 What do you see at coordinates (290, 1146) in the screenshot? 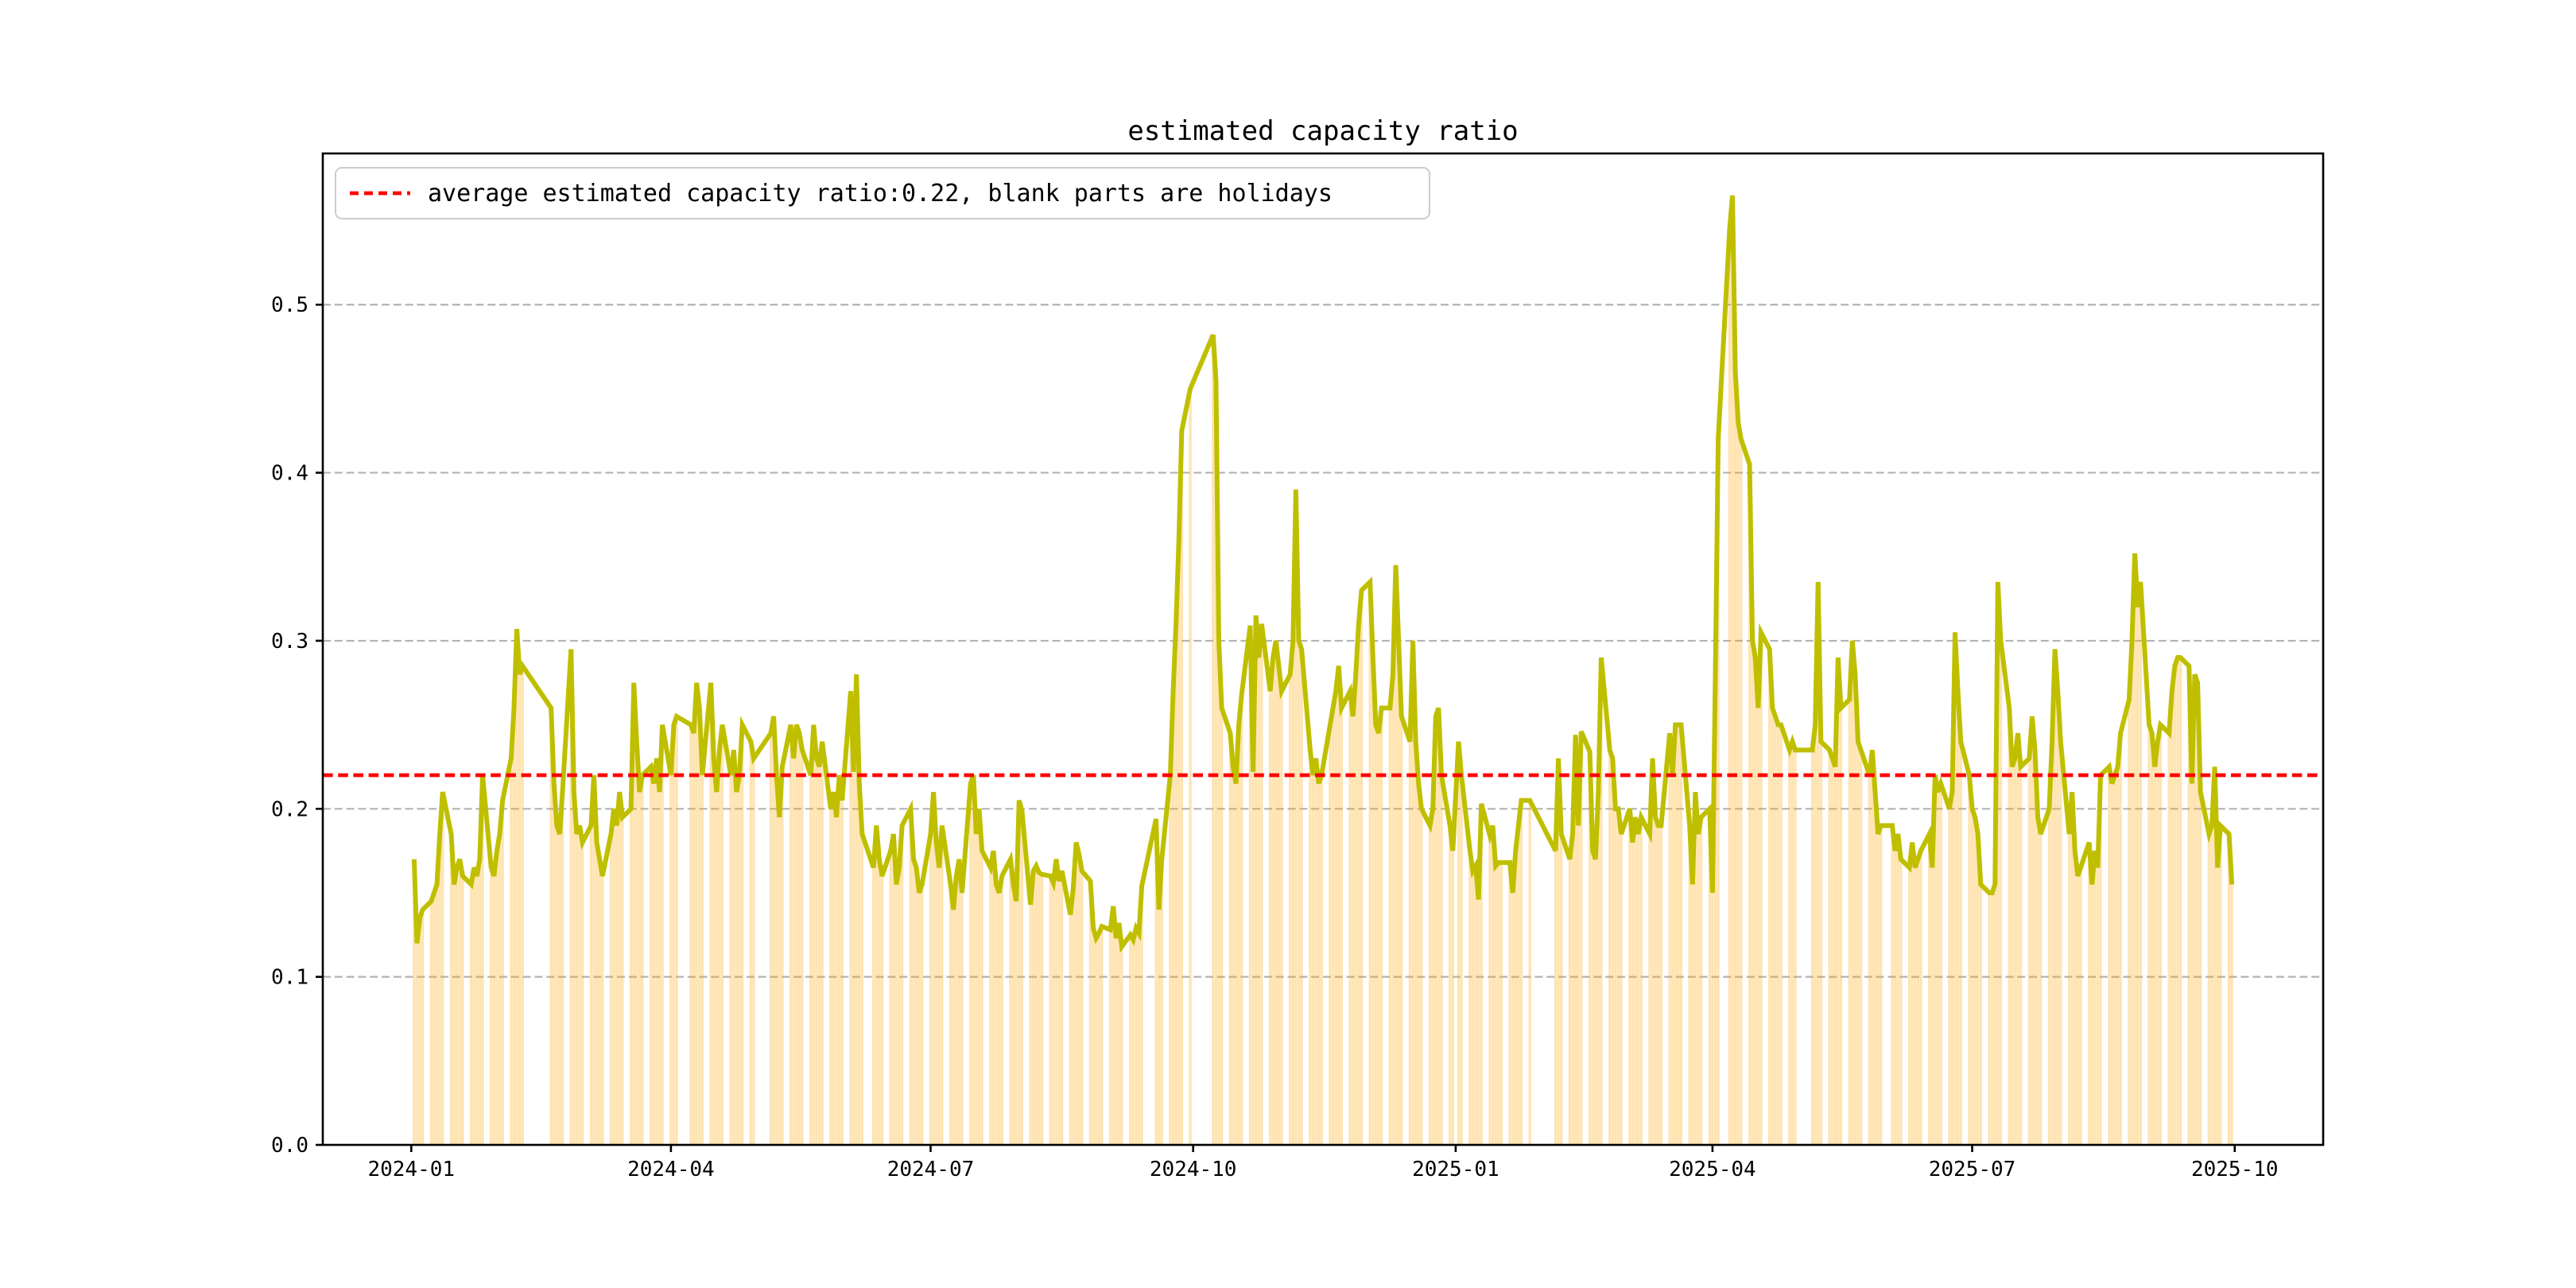
I see `y-tick-label: 0.0` at bounding box center [290, 1146].